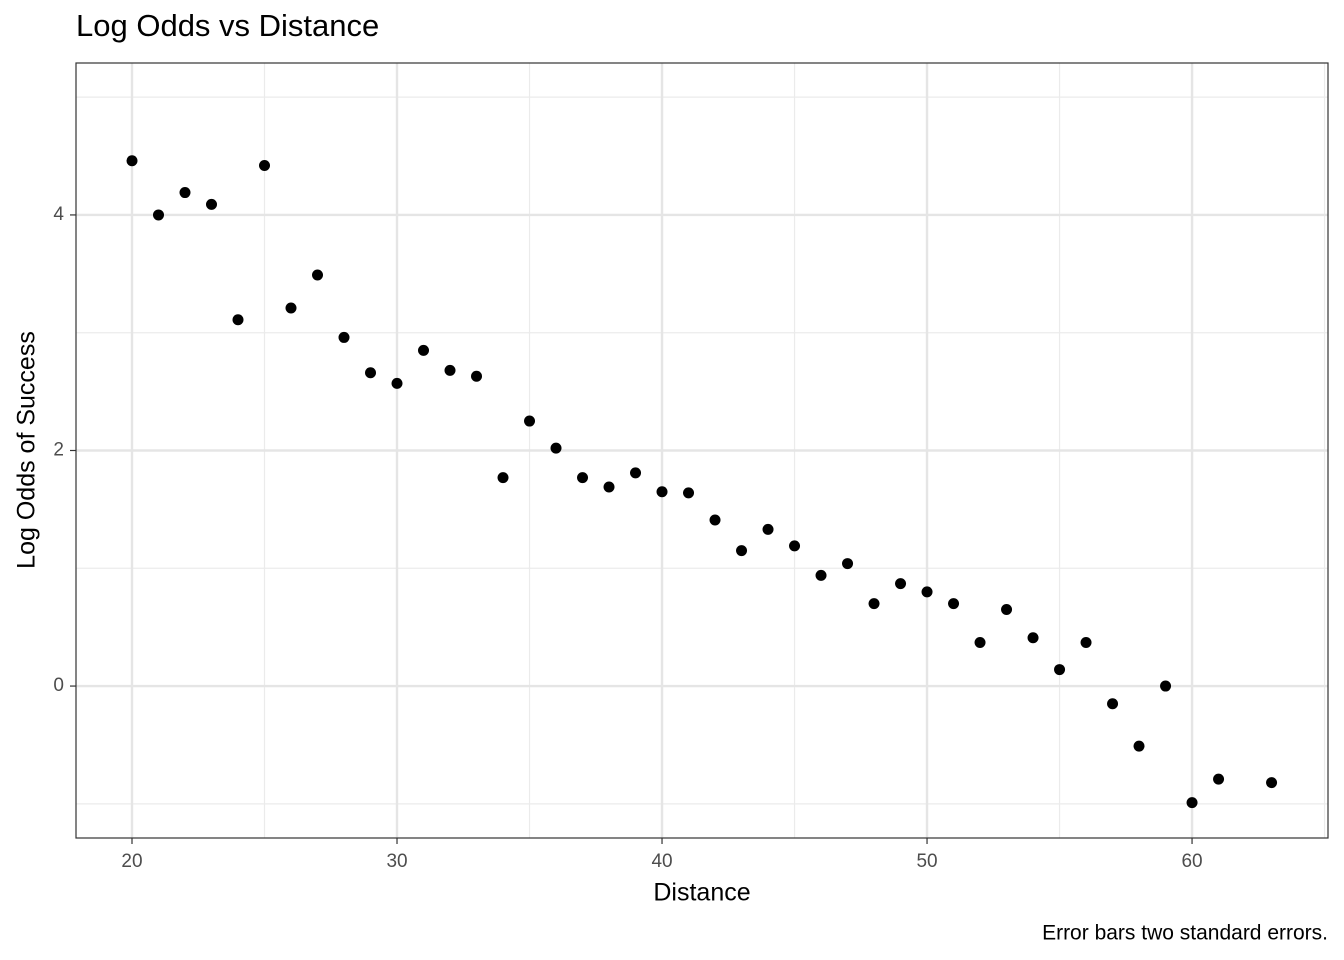 Image resolution: width=1344 pixels, height=960 pixels. Describe the element at coordinates (396, 861) in the screenshot. I see `x-tick-label: 30` at that location.